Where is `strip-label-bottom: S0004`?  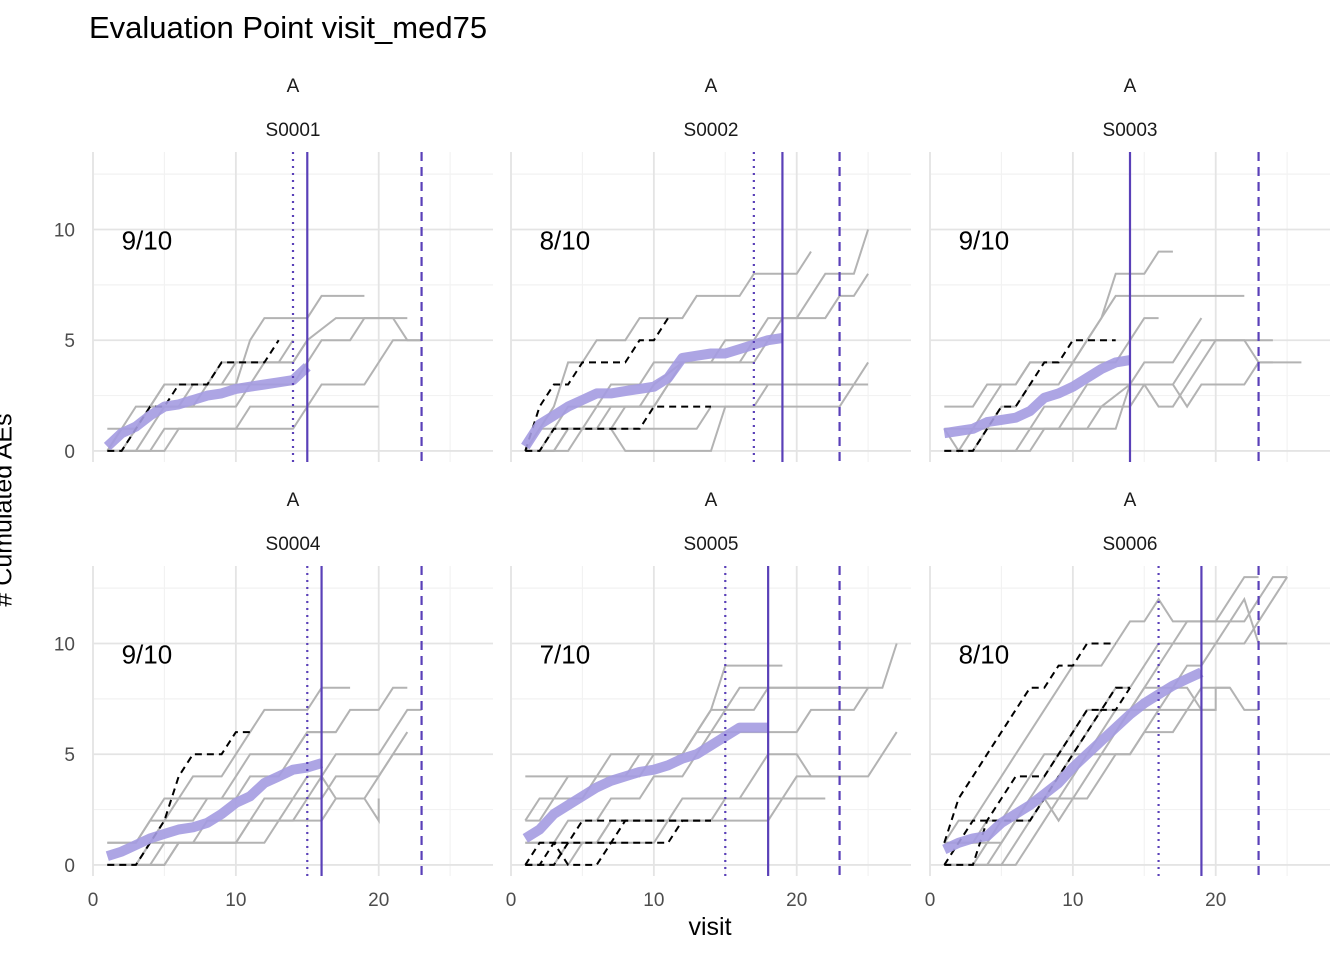
strip-label-bottom: S0004 is located at coordinates (293, 544).